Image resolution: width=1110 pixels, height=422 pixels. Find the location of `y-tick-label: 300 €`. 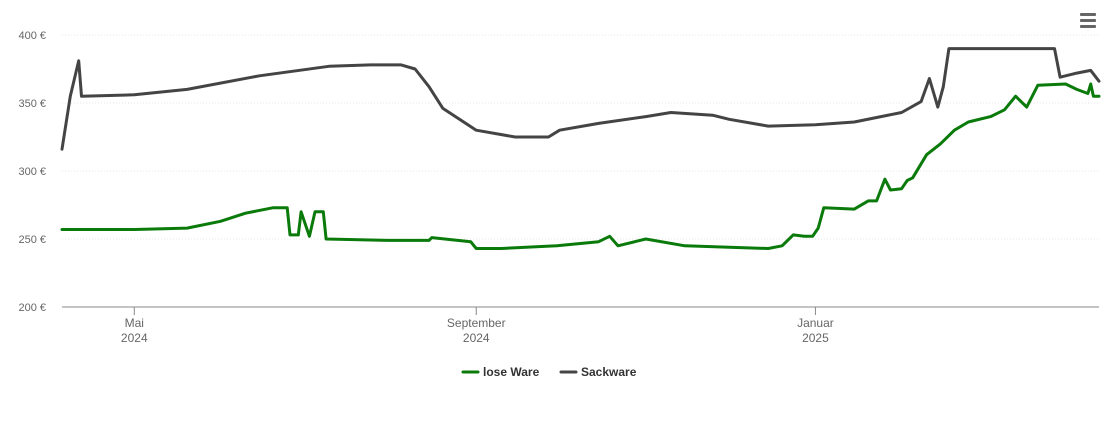

y-tick-label: 300 € is located at coordinates (32, 172).